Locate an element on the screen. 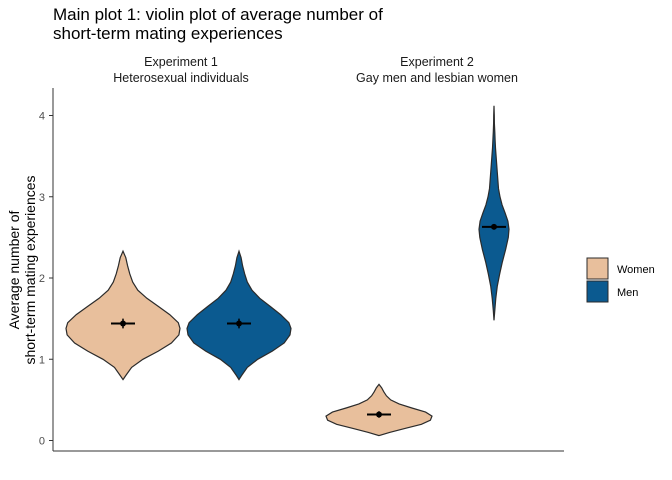  y-tick-label-1: 1 is located at coordinates (42, 360).